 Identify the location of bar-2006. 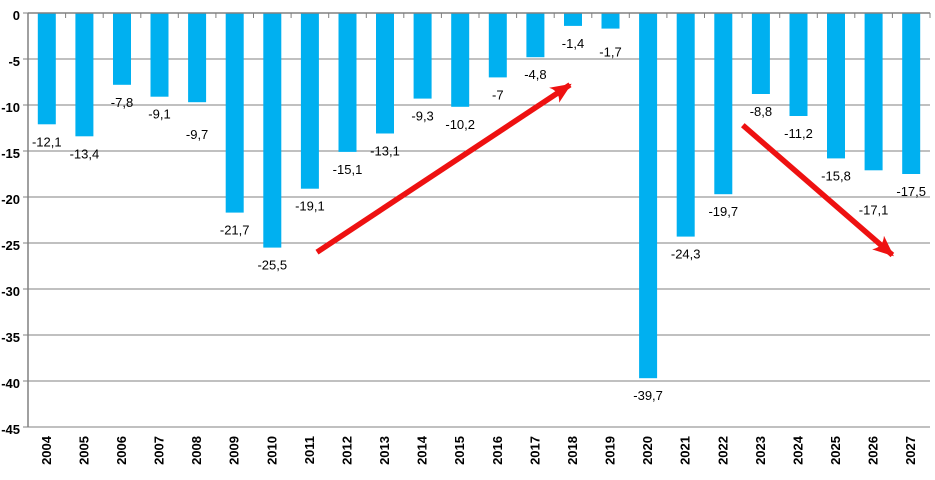
(122, 49).